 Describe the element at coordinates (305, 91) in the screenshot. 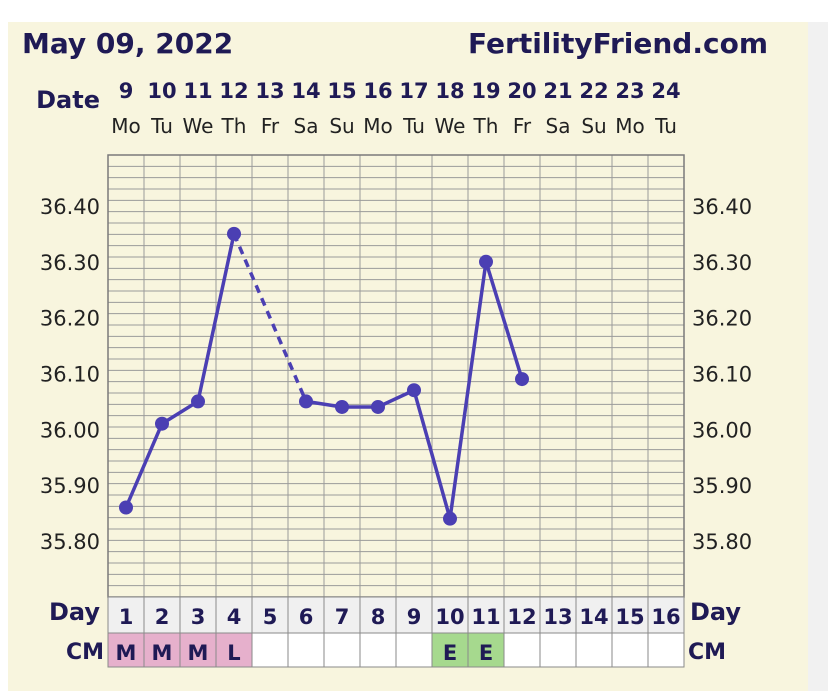

I see `date-tick: 14` at that location.